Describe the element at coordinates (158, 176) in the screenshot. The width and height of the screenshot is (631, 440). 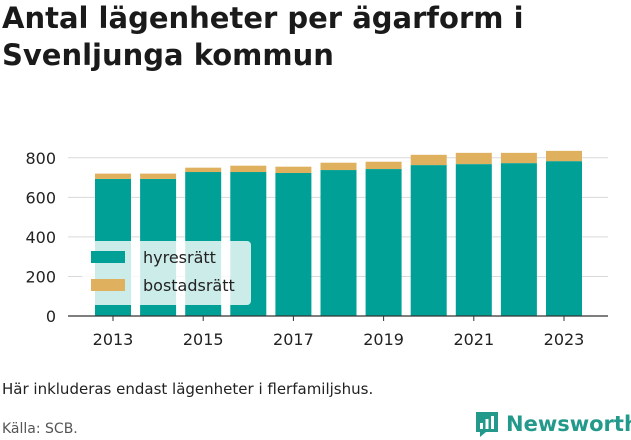
I see `bar-bostadsratt-2014` at that location.